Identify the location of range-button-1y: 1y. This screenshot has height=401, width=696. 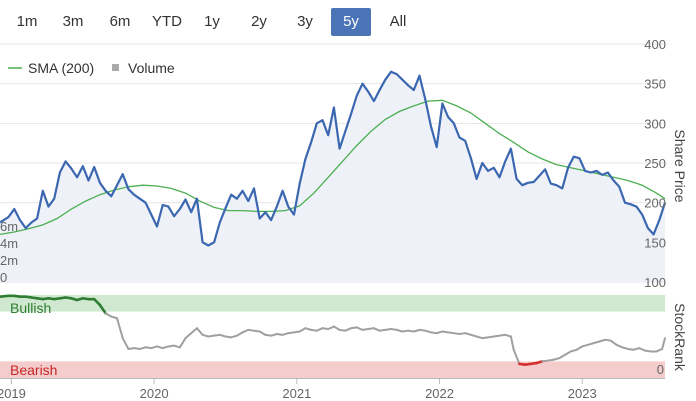
(212, 21).